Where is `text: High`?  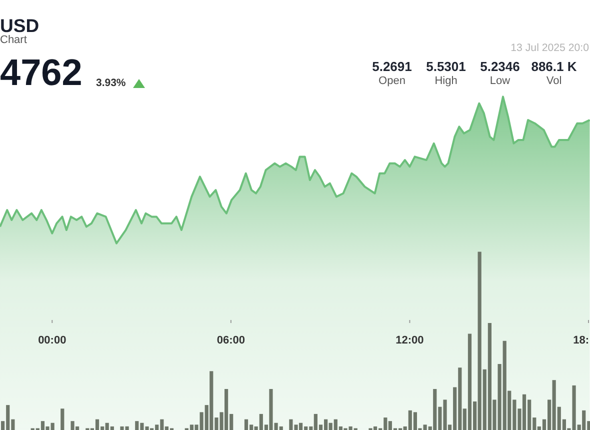
text: High is located at coordinates (446, 81).